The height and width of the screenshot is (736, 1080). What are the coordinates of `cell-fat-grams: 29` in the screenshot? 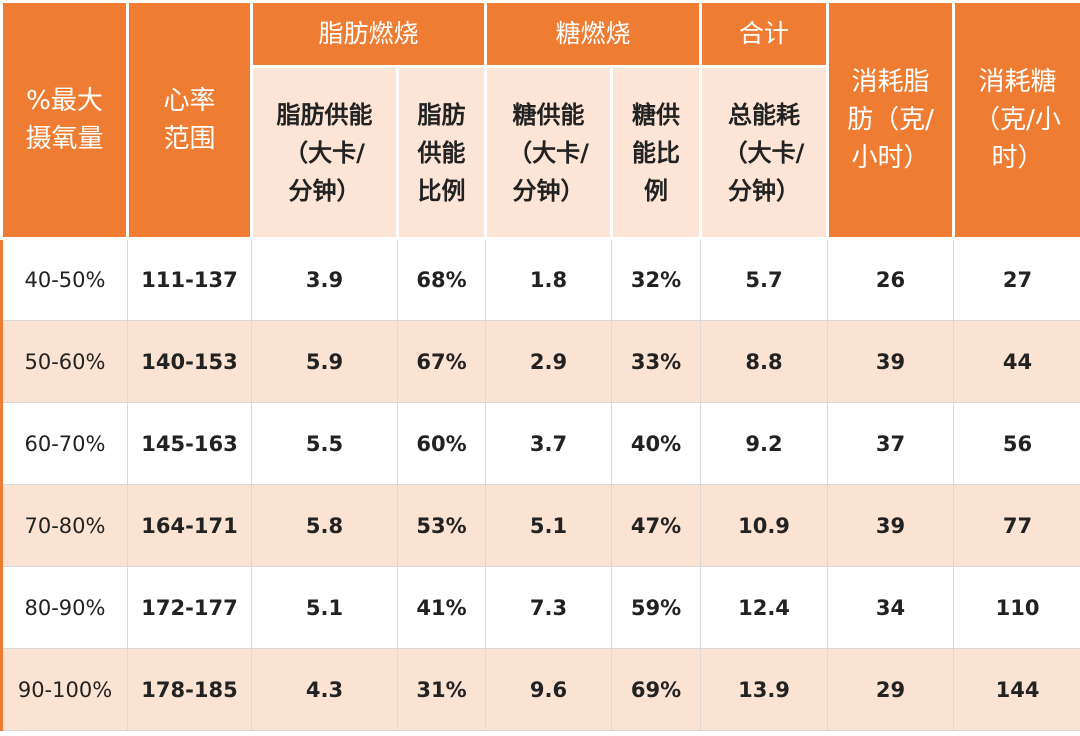 It's located at (891, 689).